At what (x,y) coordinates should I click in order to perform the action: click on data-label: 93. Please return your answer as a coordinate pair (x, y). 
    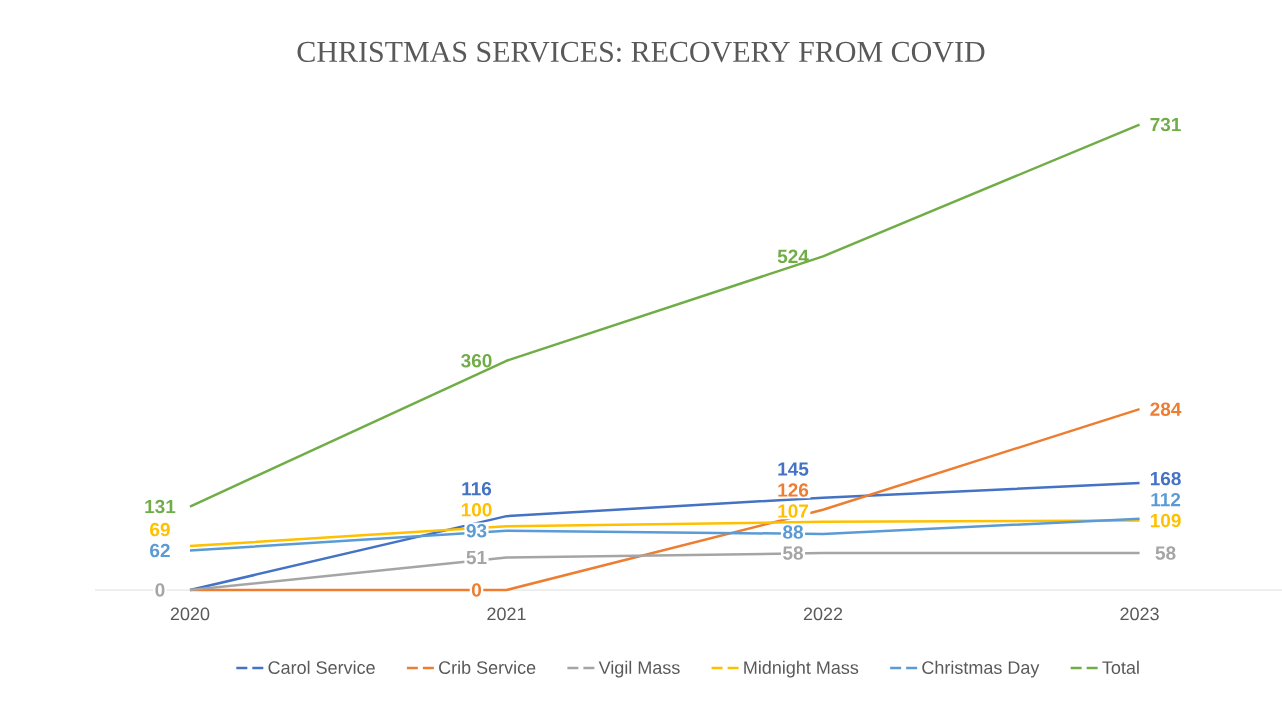
    Looking at the image, I should click on (476, 531).